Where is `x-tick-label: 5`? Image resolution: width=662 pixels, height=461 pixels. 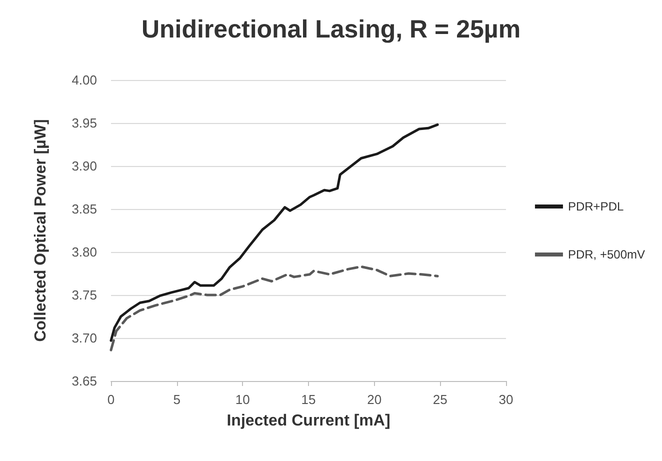
x-tick-label: 5 is located at coordinates (176, 399).